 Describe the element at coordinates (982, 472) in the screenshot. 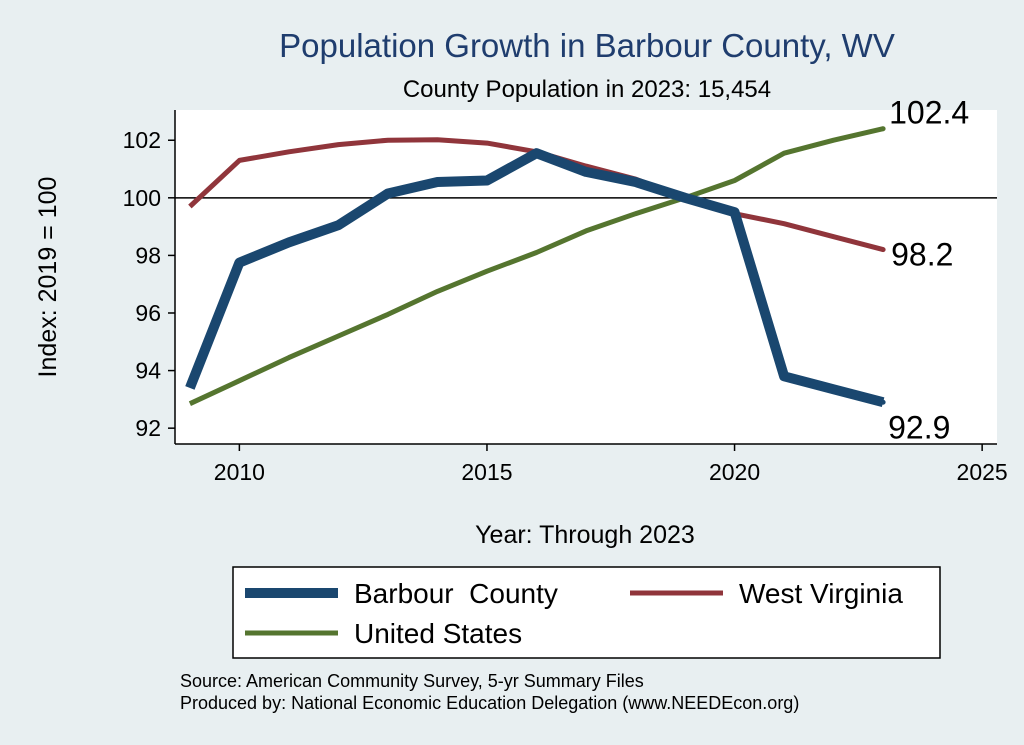

I see `x-tick-label: 2025` at that location.